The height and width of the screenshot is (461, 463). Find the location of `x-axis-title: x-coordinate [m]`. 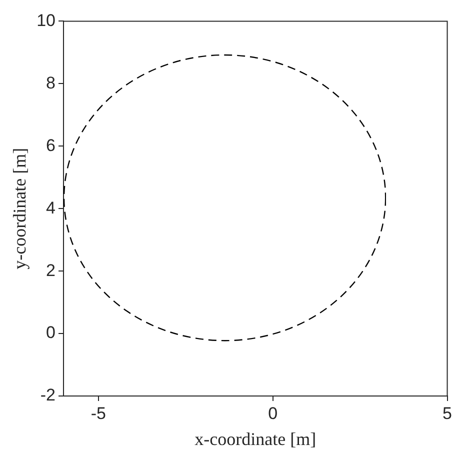

x-axis-title: x-coordinate [m] is located at coordinates (255, 438).